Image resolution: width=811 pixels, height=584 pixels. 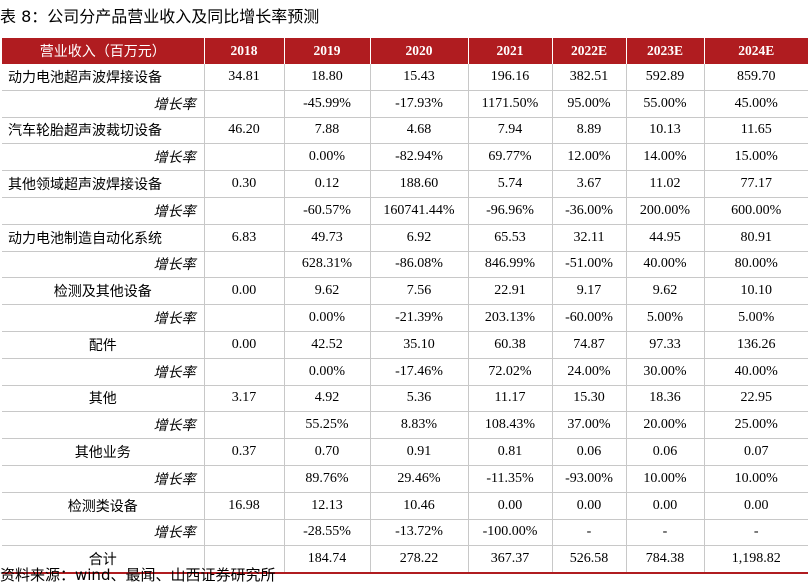 What do you see at coordinates (589, 265) in the screenshot?
I see `table-cell: -51.00%` at bounding box center [589, 265].